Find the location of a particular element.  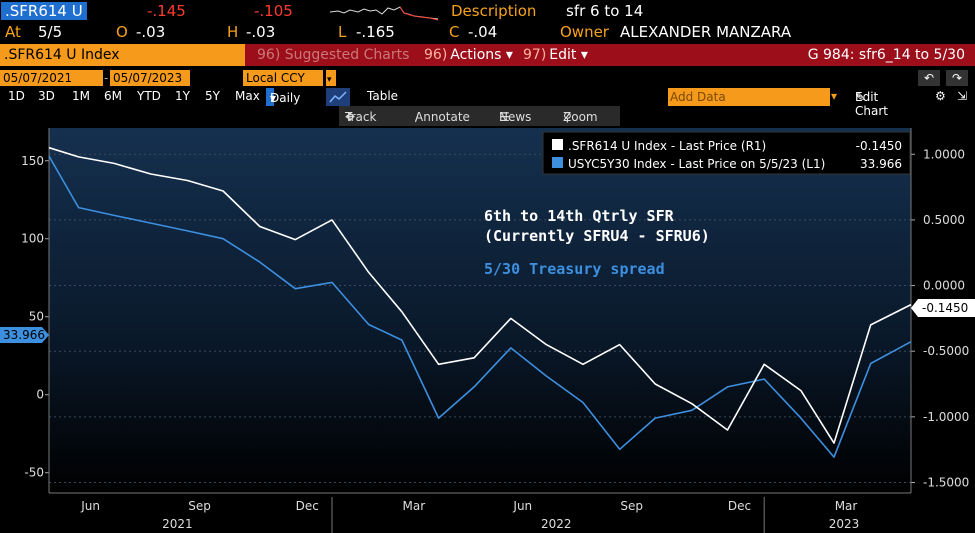

legend-swatch-white is located at coordinates (557, 144).